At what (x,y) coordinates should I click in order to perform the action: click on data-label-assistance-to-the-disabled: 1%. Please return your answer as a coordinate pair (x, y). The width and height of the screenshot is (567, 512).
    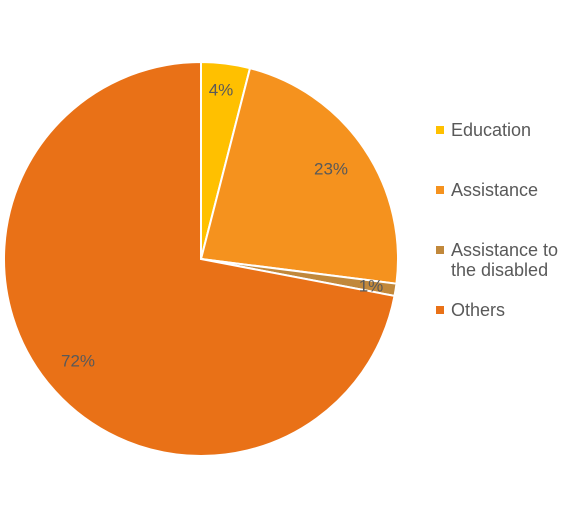
    Looking at the image, I should click on (371, 285).